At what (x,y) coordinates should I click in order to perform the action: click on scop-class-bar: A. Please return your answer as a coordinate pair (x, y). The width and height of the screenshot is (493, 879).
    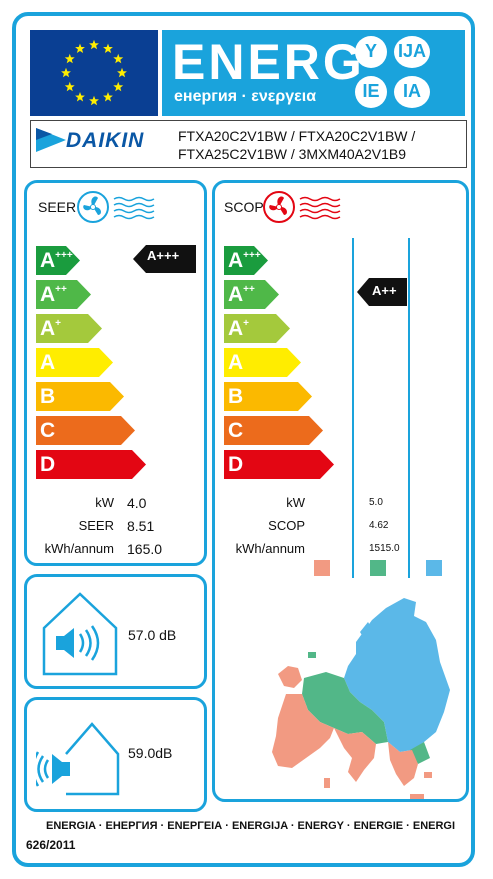
    Looking at the image, I should click on (262, 362).